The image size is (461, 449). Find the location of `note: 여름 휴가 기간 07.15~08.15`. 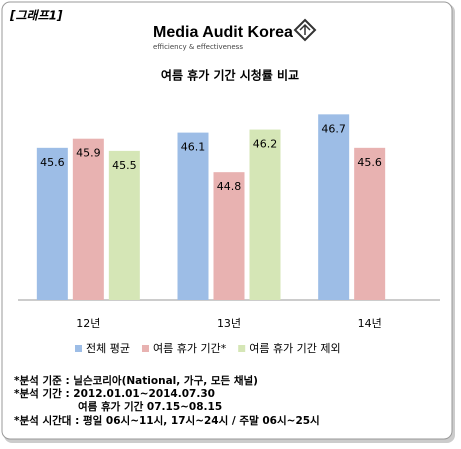

note: 여름 휴가 기간 07.15~08.15 is located at coordinates (150, 406).